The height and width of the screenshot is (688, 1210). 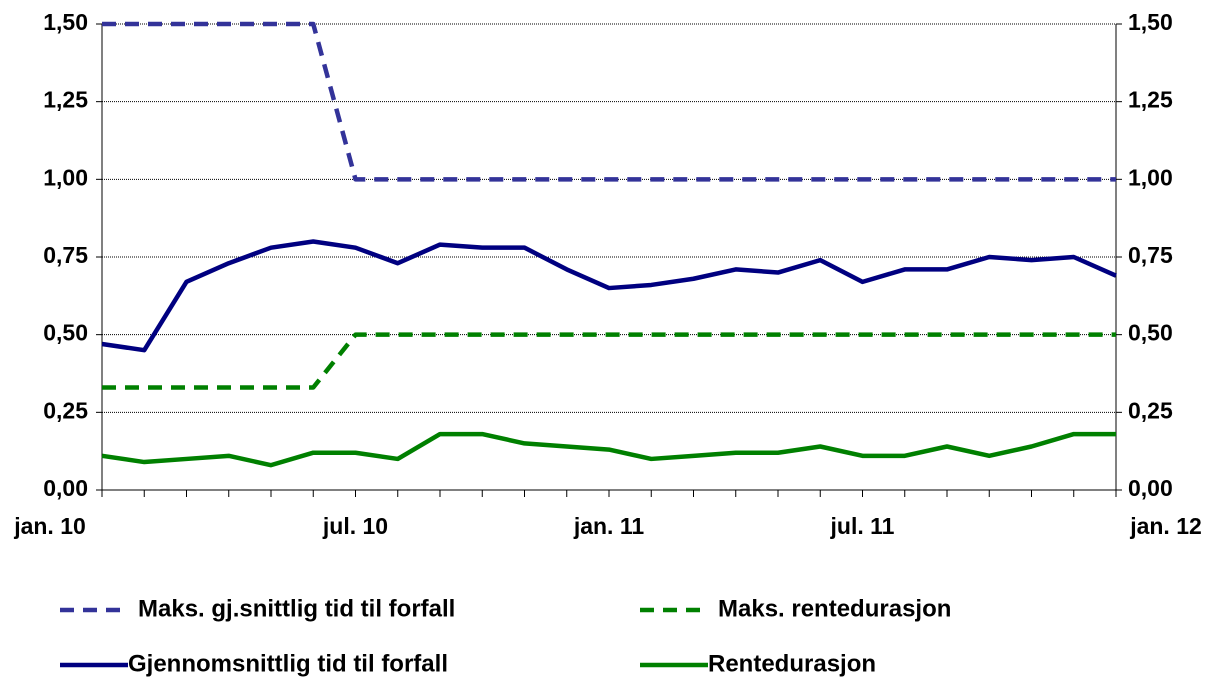 I want to click on y2-tick-label: 0,50, so click(x=1150, y=333).